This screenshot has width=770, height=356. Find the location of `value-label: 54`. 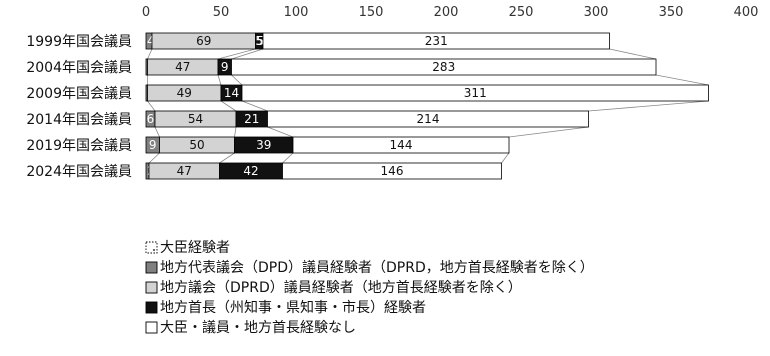

value-label: 54 is located at coordinates (195, 119).